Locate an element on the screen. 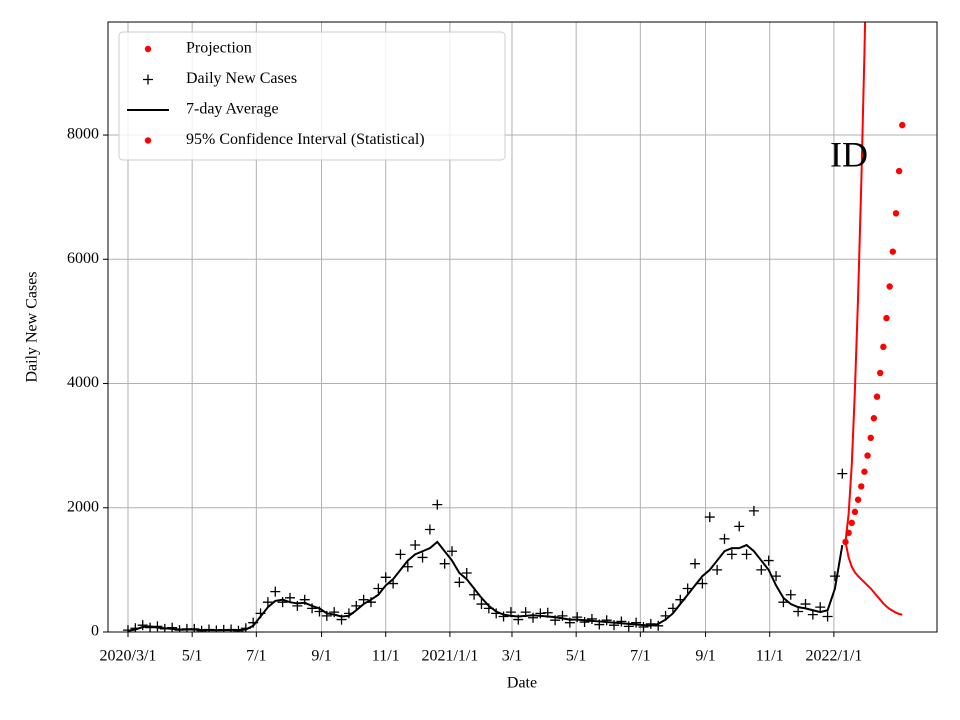  x-tick-label: 3/1 is located at coordinates (512, 656).